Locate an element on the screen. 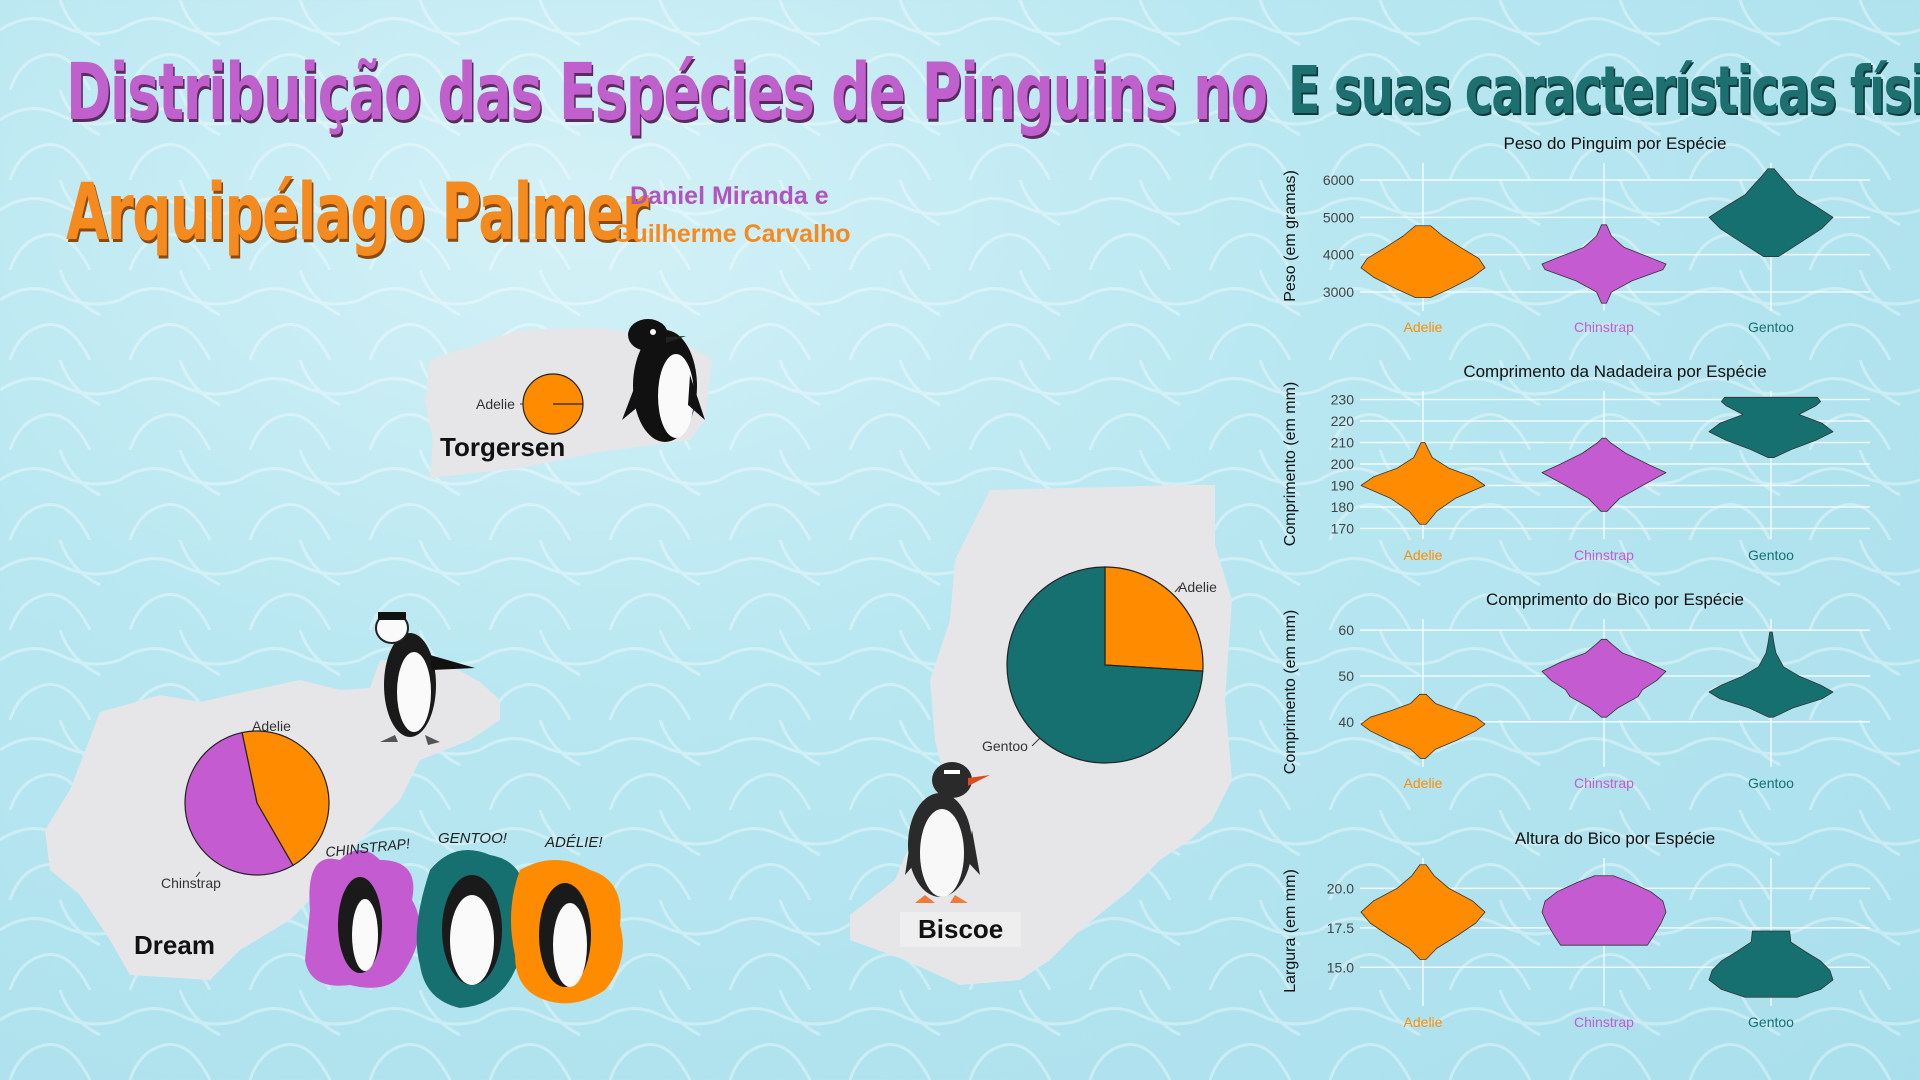 The image size is (1920, 1080). pie-slice-chinstrap is located at coordinates (239, 803).